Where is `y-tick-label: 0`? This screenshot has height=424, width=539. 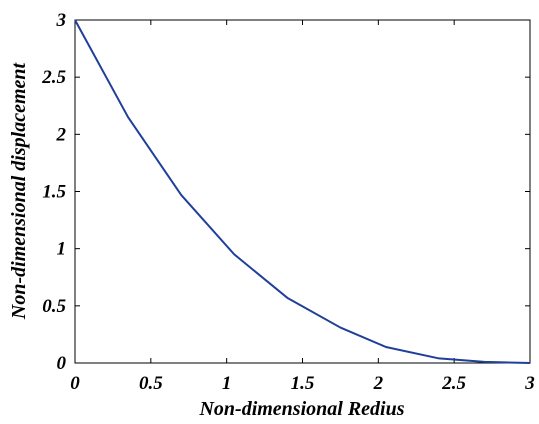
y-tick-label: 0 is located at coordinates (62, 363).